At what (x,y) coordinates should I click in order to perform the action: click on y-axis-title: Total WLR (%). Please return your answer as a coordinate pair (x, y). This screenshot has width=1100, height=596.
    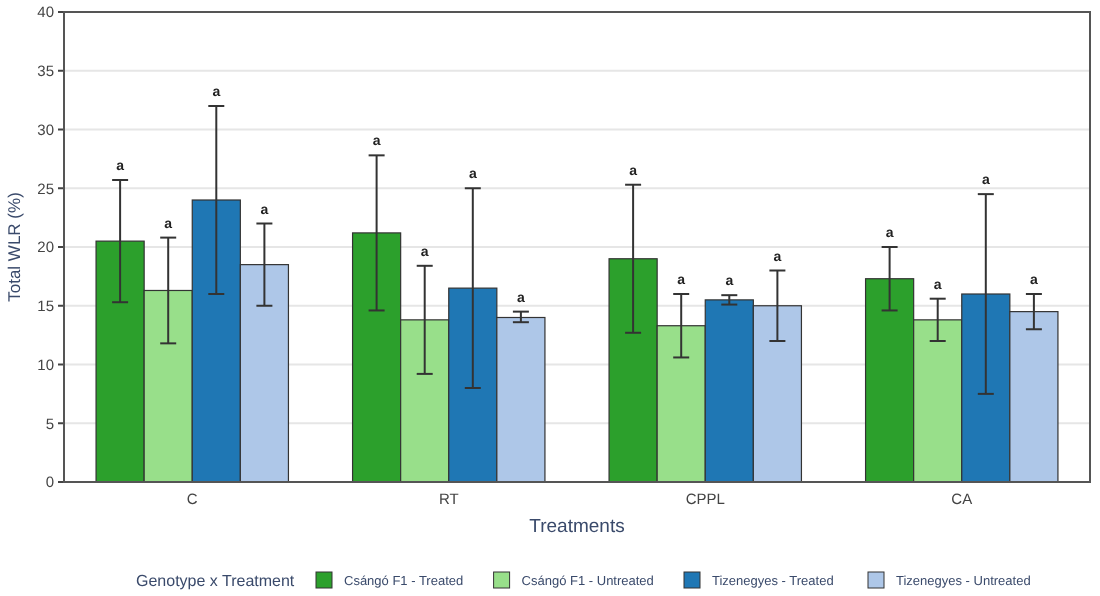
    Looking at the image, I should click on (14, 246).